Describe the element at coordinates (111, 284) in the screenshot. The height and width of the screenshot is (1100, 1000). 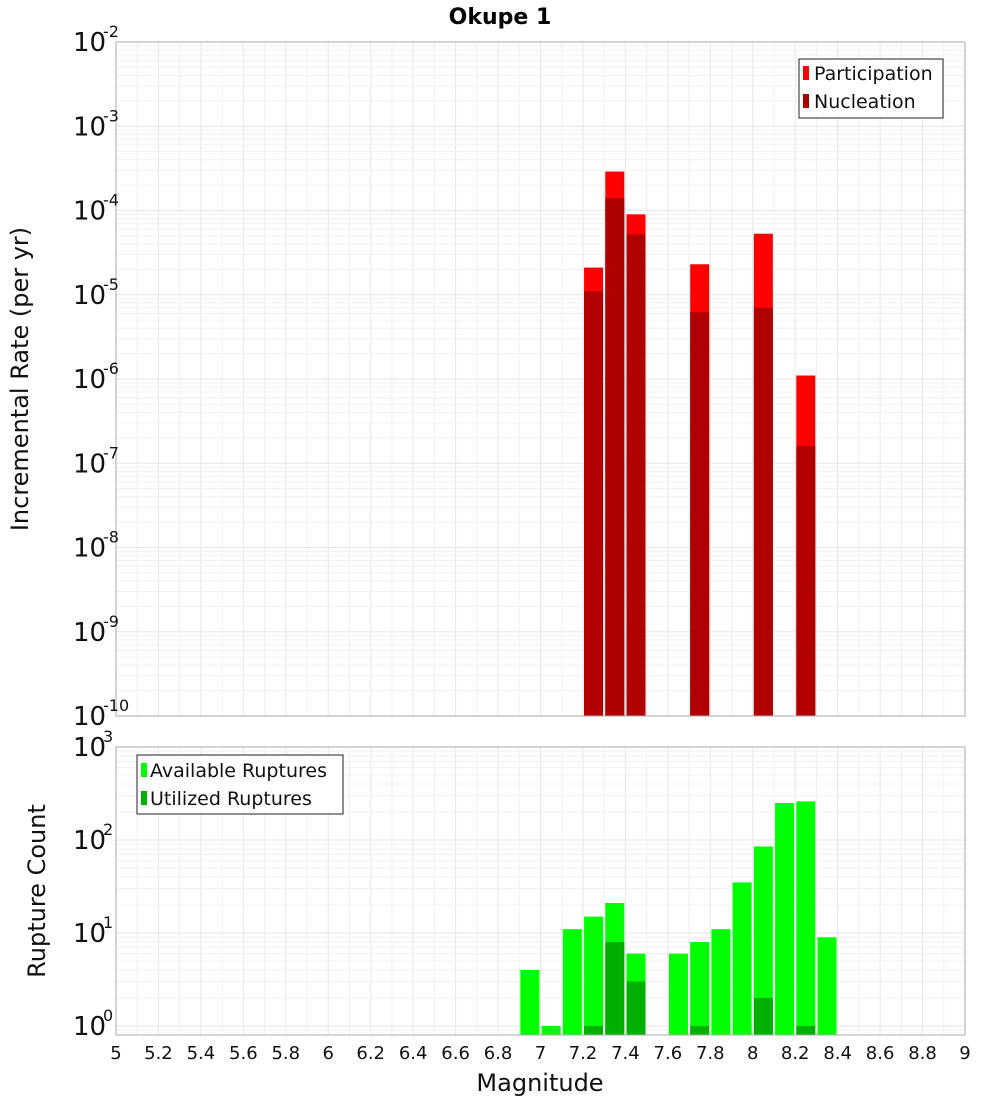
I see `top-y-tick-exponent: -5` at that location.